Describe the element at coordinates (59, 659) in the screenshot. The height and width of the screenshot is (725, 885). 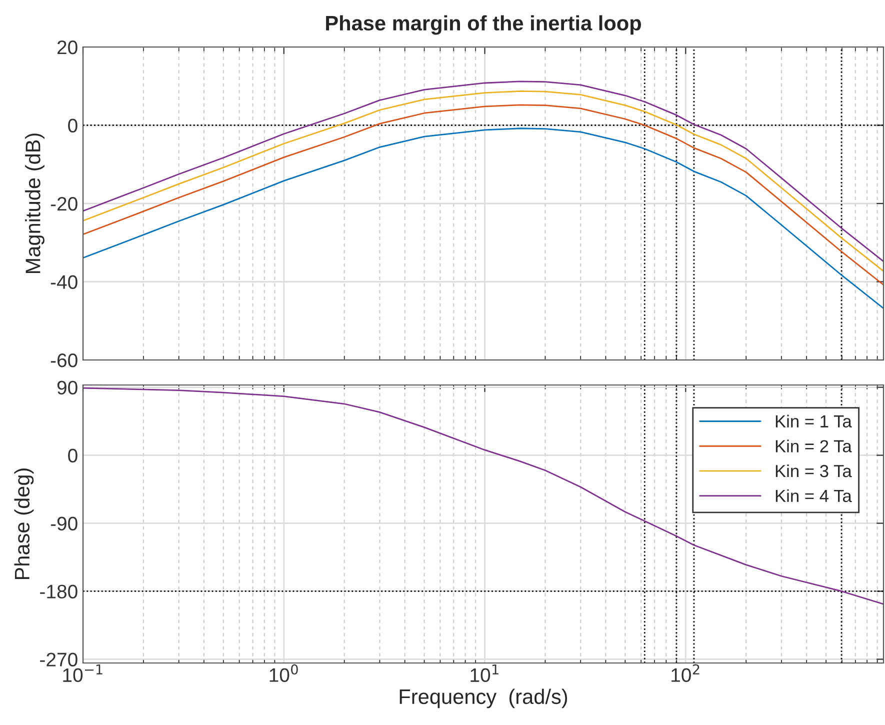
I see `y-tick-label: -270` at that location.